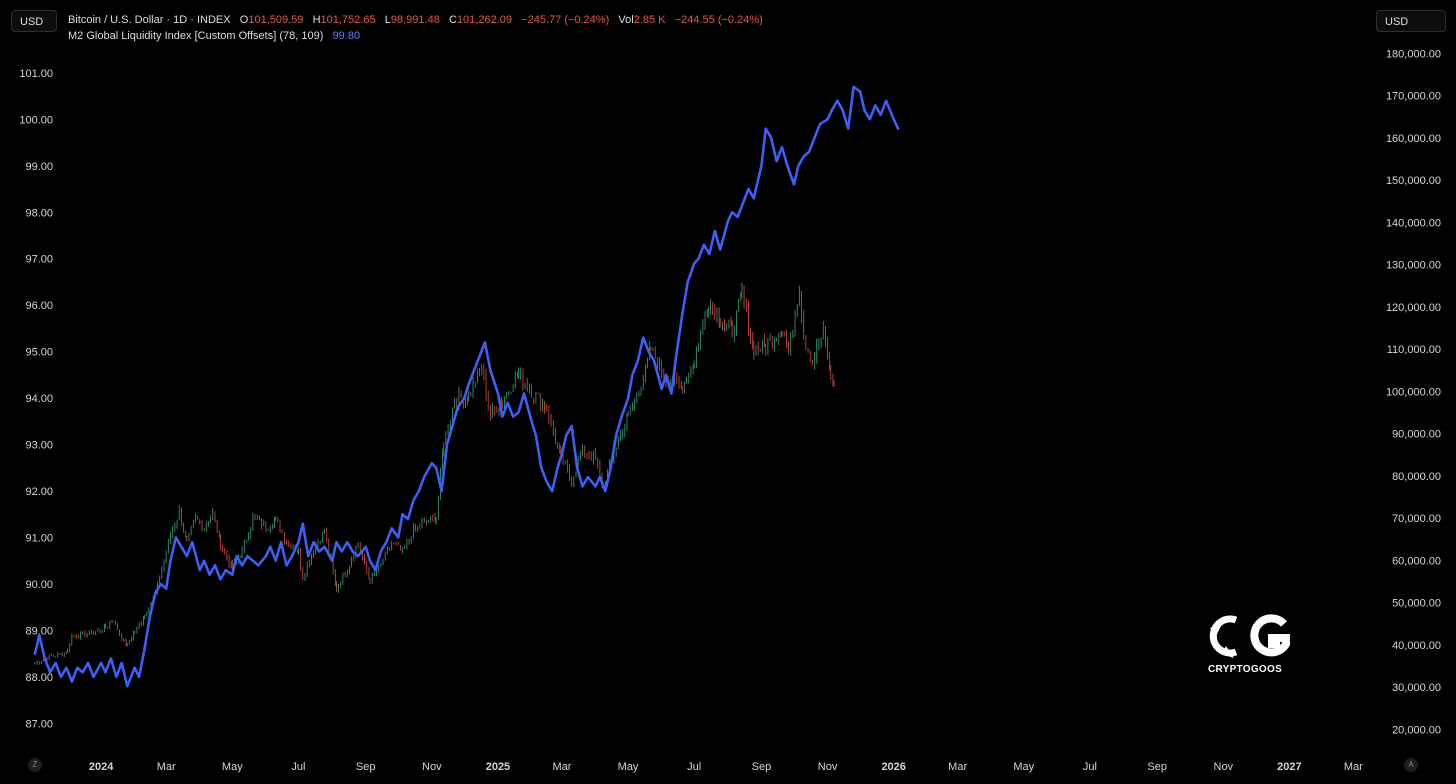 This screenshot has height=784, width=1456. I want to click on low-value: 98,991.48, so click(415, 20).